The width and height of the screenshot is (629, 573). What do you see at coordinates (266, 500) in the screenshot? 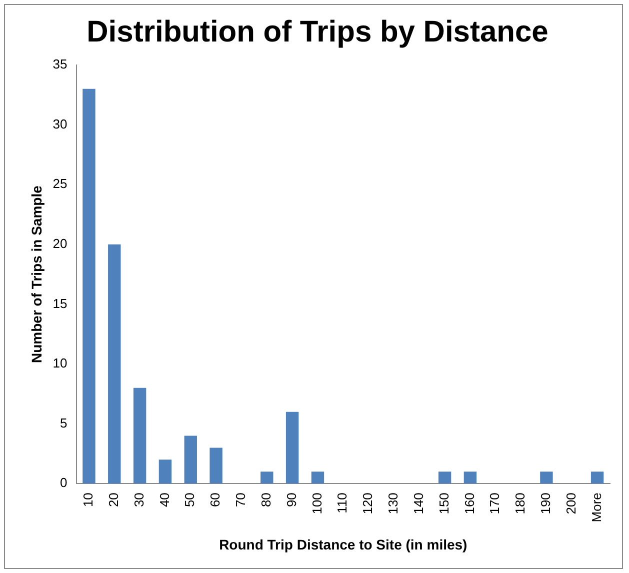
I see `x-tick-label: 80` at bounding box center [266, 500].